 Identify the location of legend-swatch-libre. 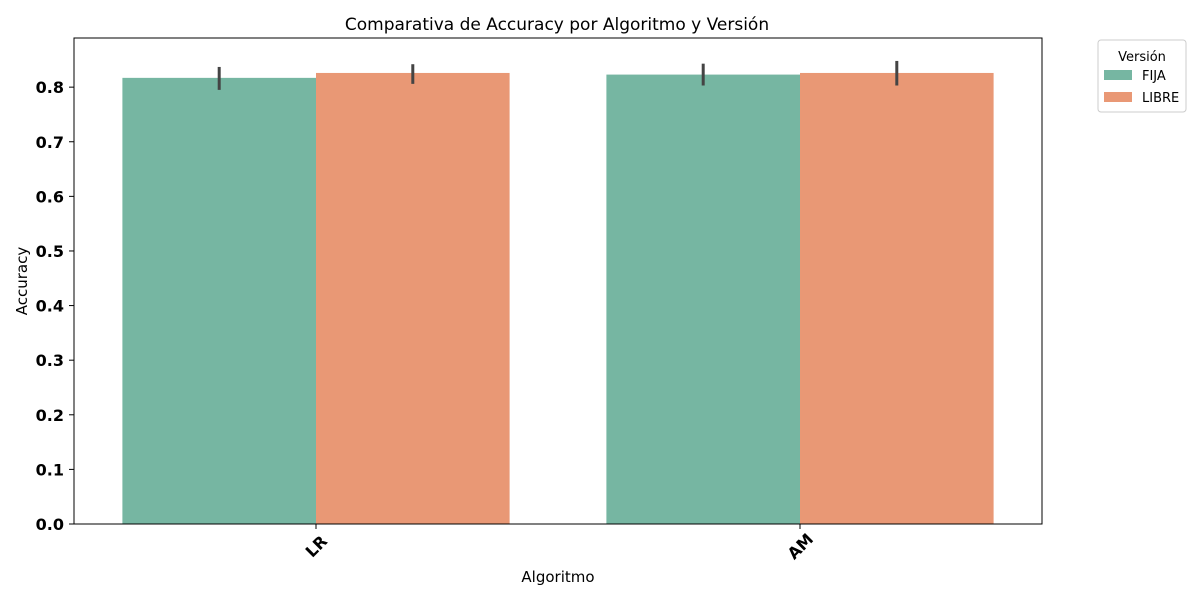
(1118, 97).